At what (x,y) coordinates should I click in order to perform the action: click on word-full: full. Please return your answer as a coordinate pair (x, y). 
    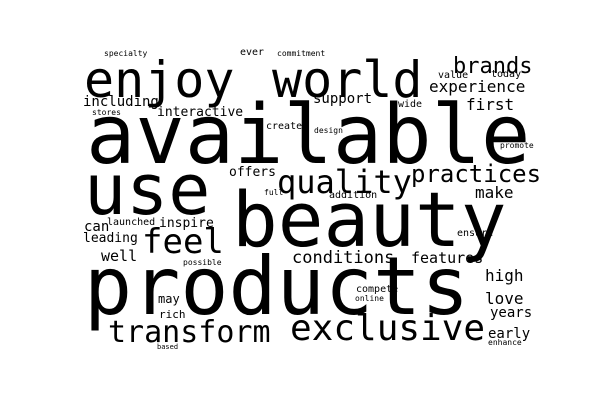
    Looking at the image, I should click on (273, 192).